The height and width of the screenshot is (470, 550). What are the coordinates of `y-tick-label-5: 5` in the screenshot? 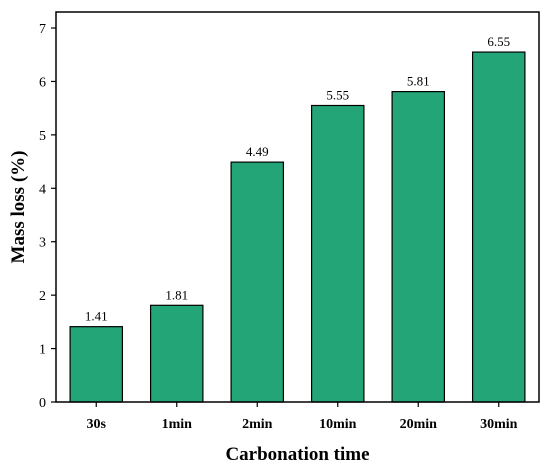 It's located at (42, 136).